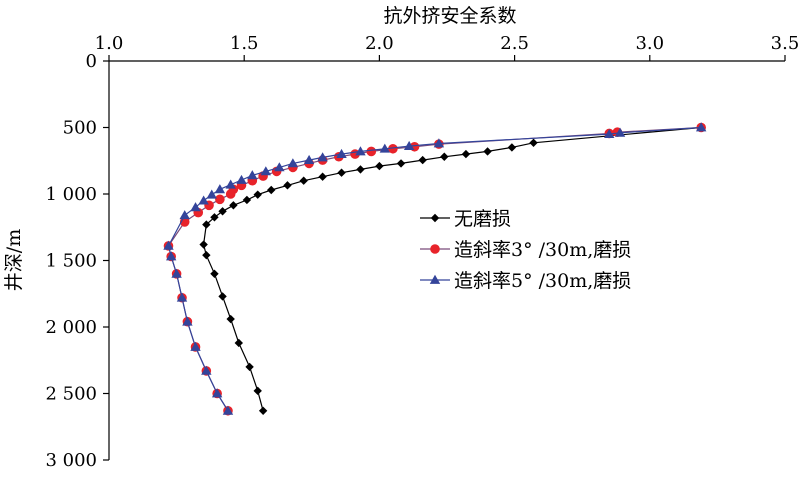 The image size is (800, 479). What do you see at coordinates (71, 194) in the screenshot?
I see `y-tick-label: 1 000` at bounding box center [71, 194].